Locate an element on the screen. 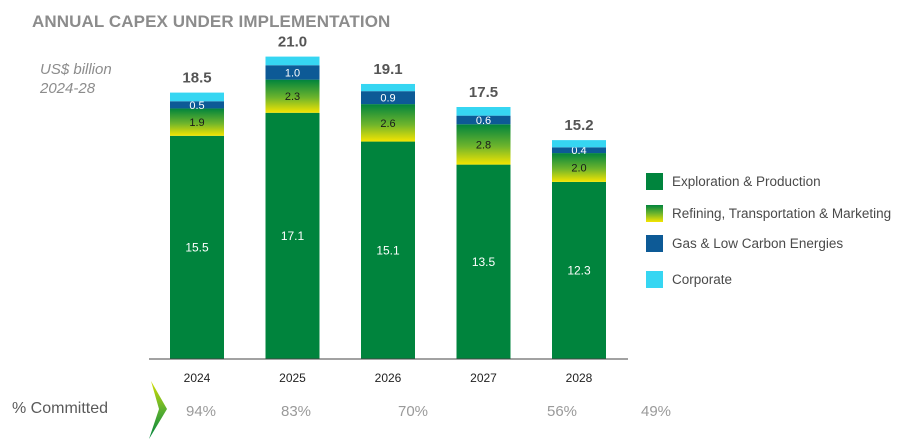 The width and height of the screenshot is (909, 443). legend-item-gas: Gas & Low Carbon Energies is located at coordinates (777, 244).